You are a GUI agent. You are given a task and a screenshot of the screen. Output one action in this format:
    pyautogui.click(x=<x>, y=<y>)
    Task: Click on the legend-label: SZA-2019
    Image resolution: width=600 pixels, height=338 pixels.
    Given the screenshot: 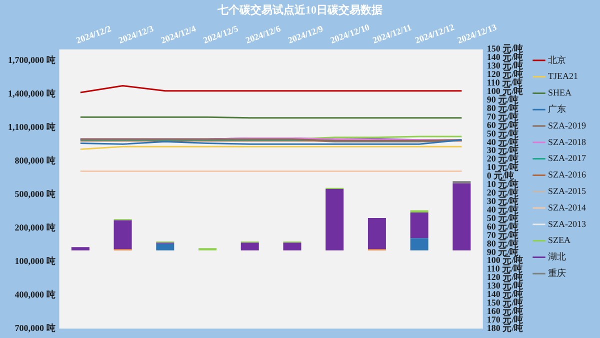 What is the action you would take?
    pyautogui.click(x=567, y=125)
    